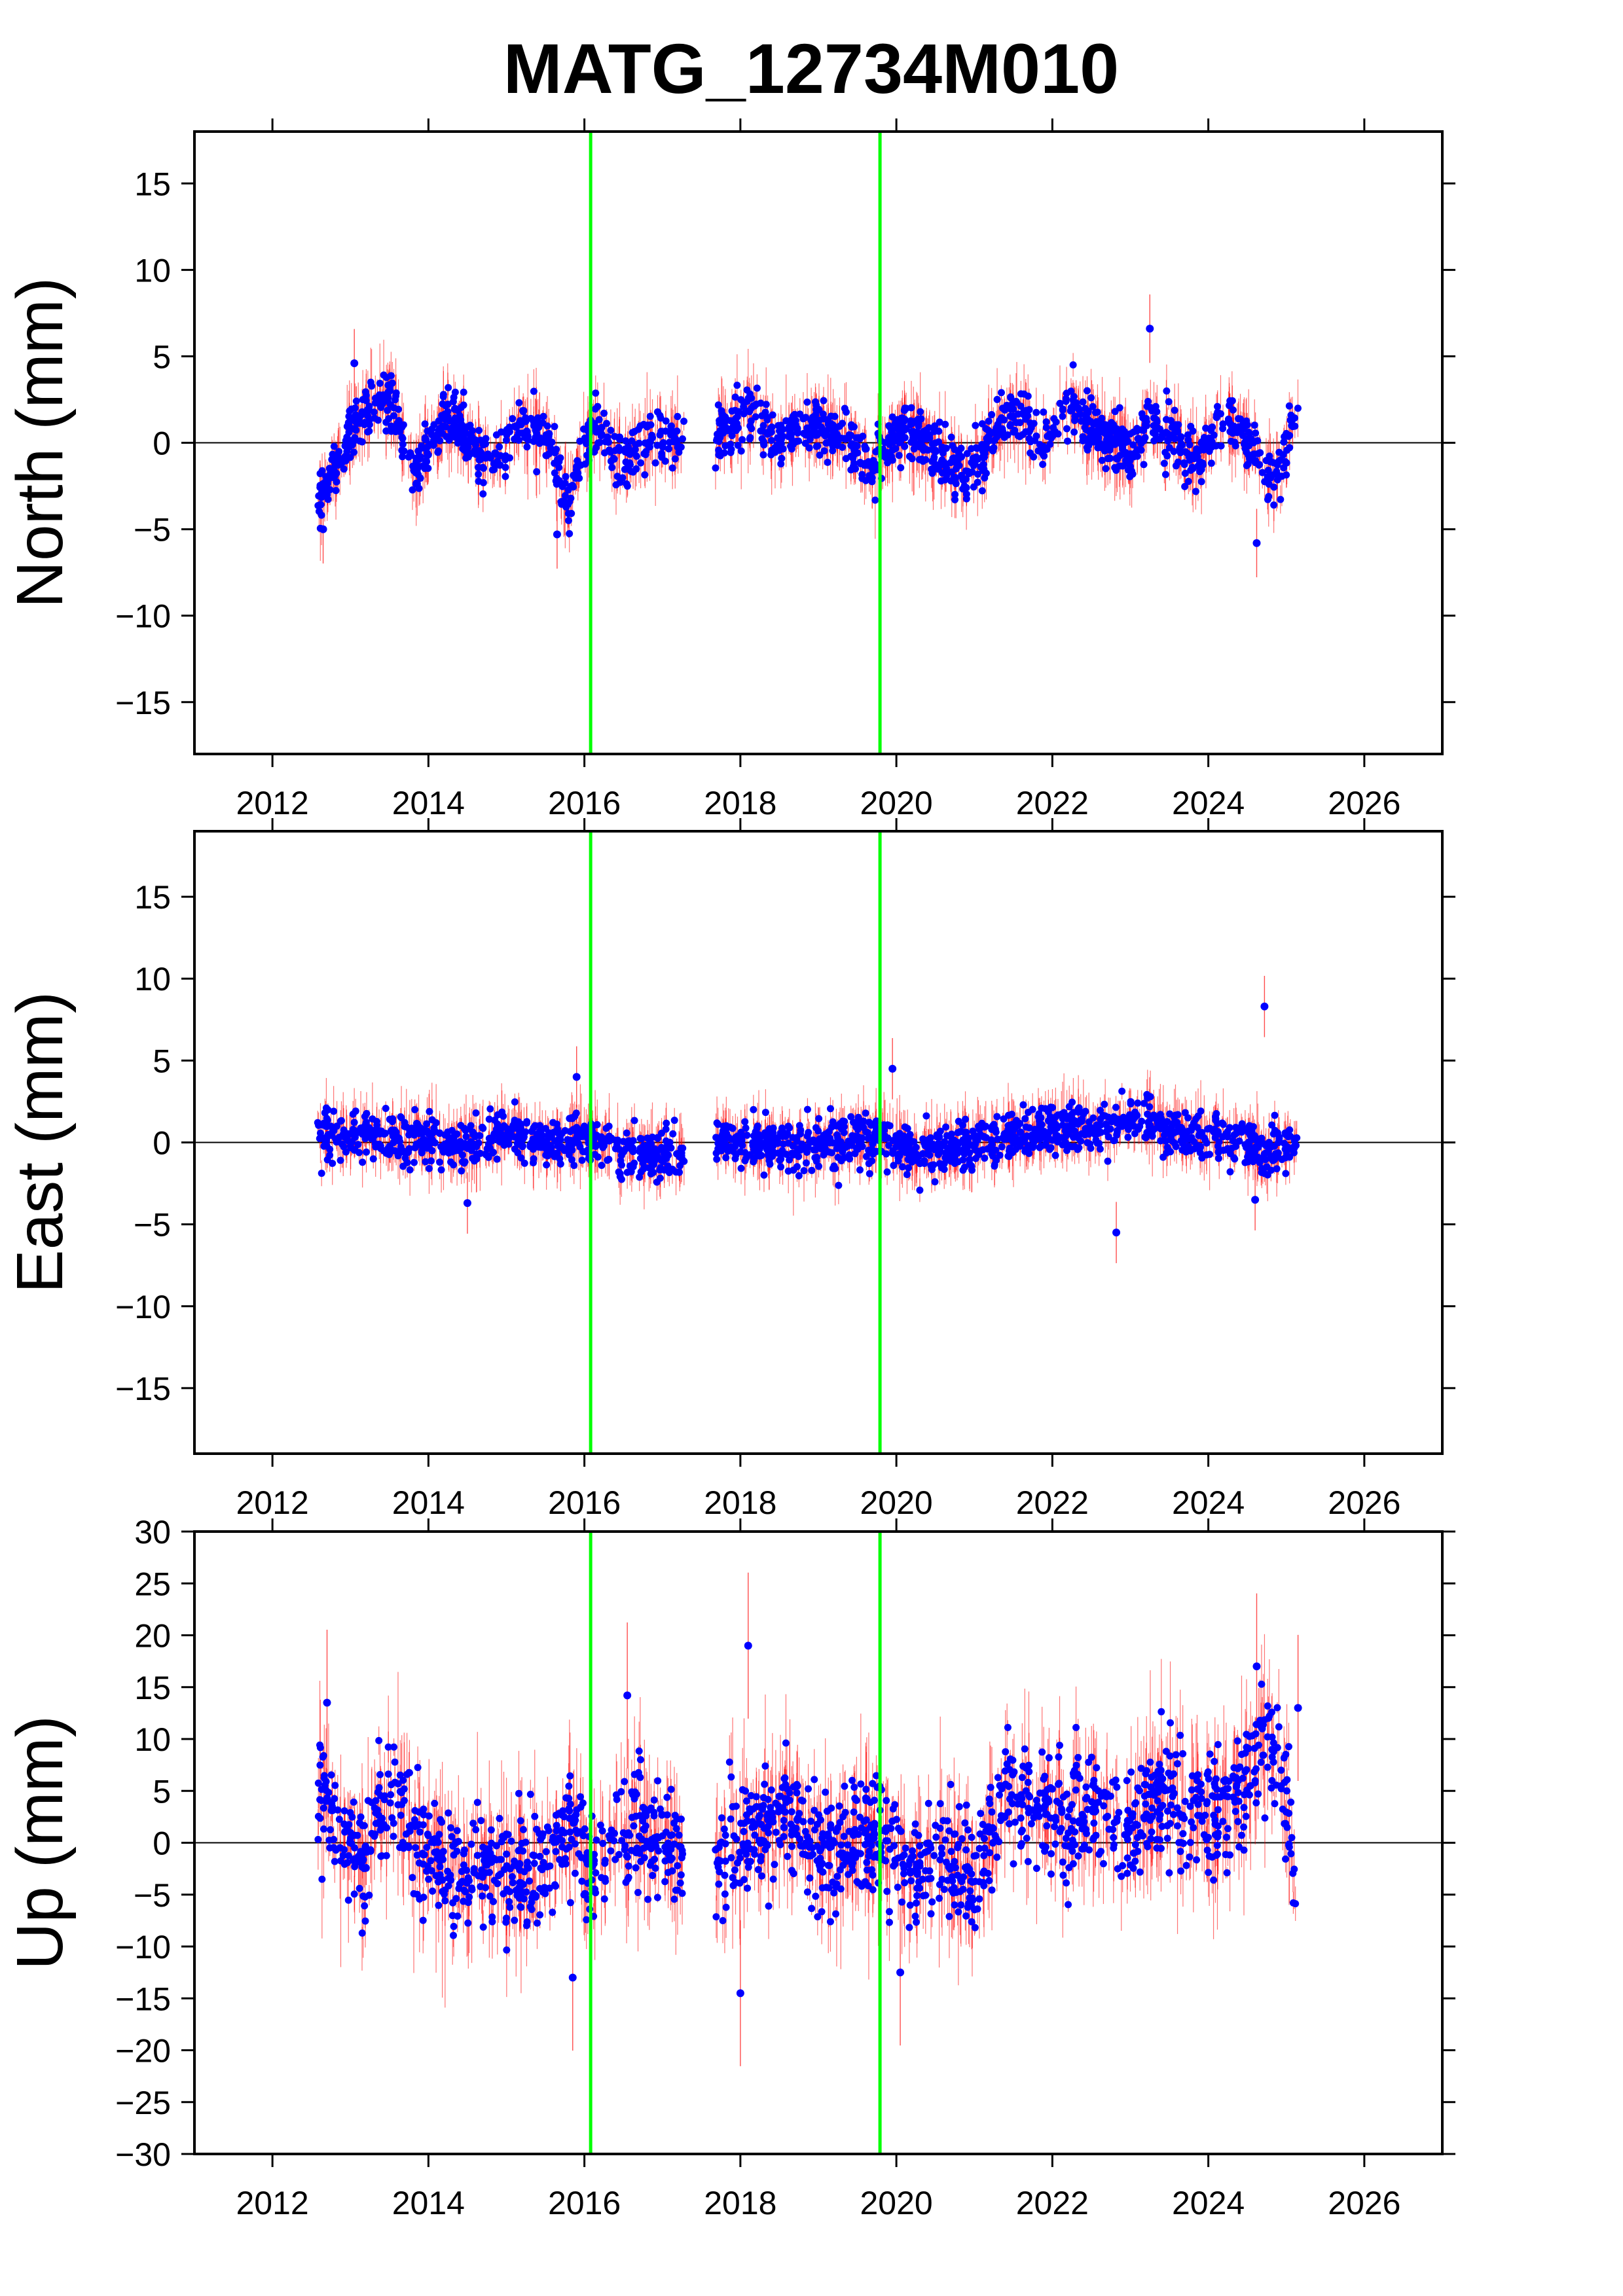 The width and height of the screenshot is (1623, 2296). I want to click on y-tick-label: −10, so click(143, 616).